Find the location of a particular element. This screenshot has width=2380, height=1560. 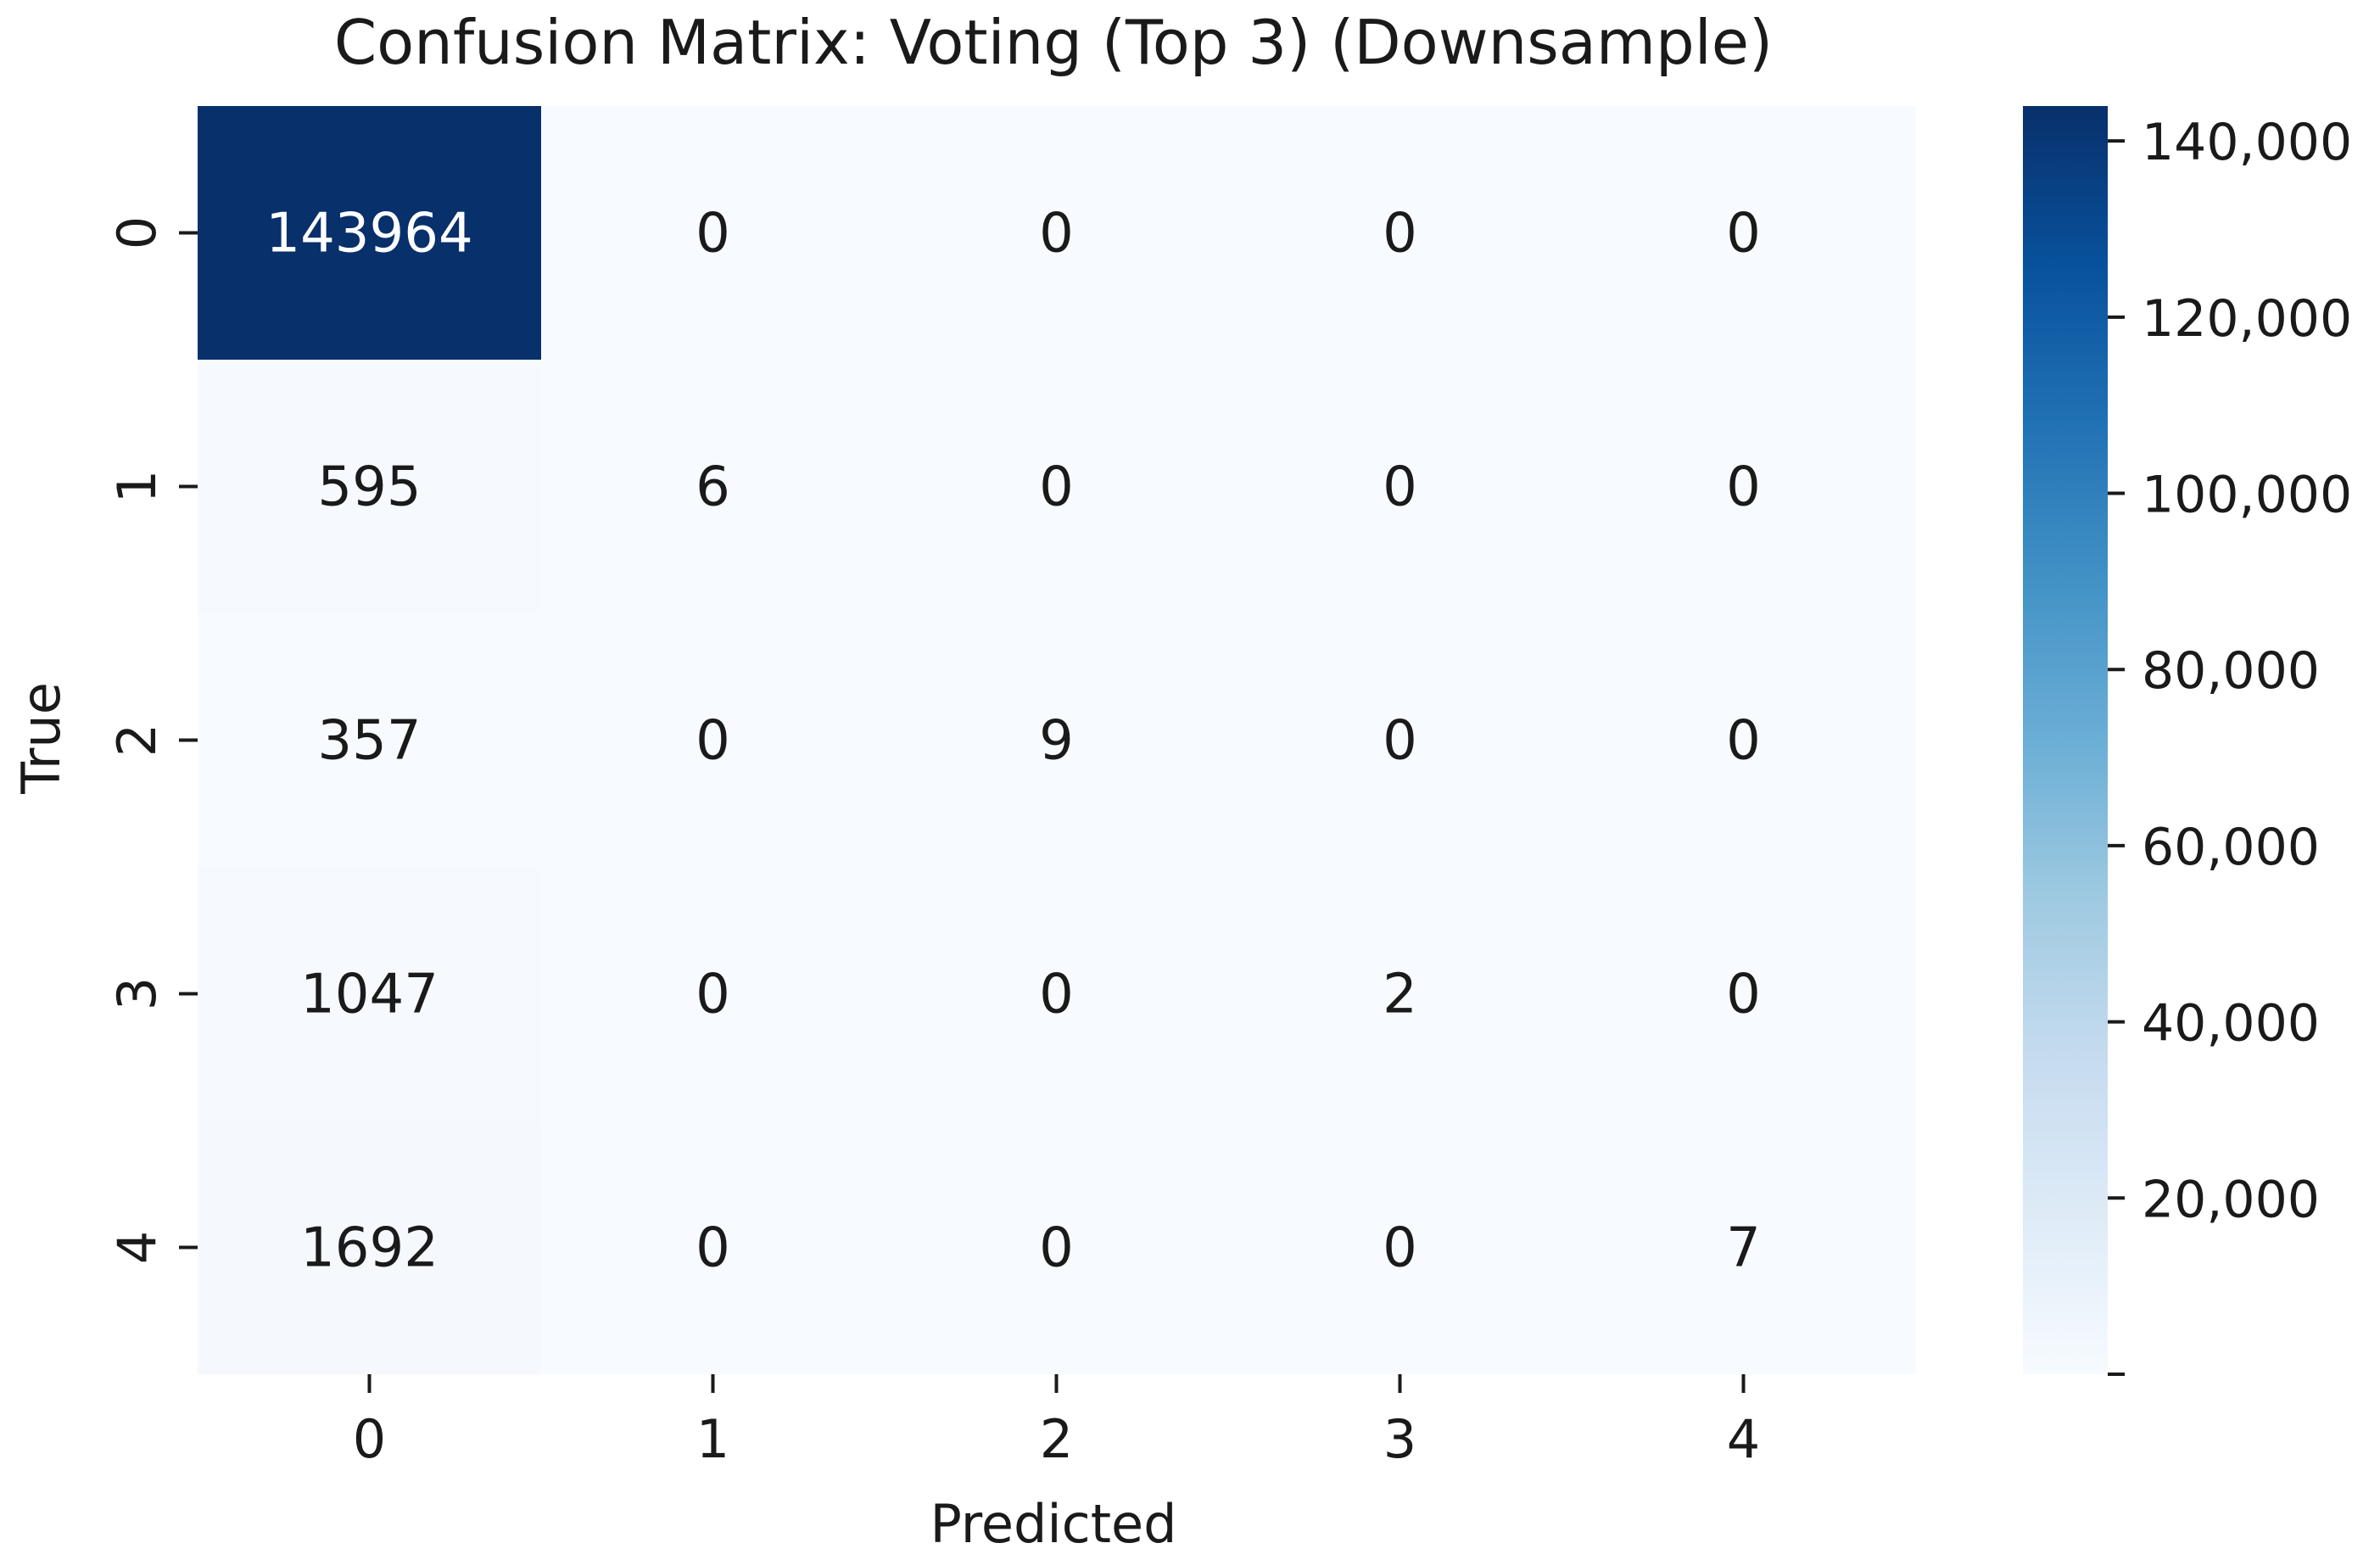

x-axis-label: Predicted is located at coordinates (1053, 1524).